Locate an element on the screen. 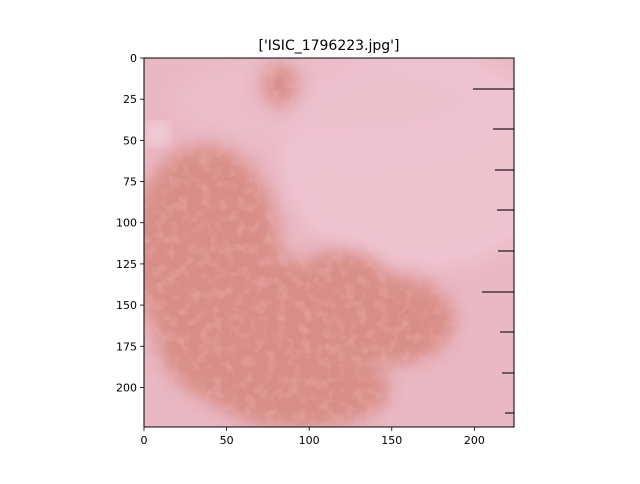 This screenshot has width=640, height=484. y-tick-label: 50 is located at coordinates (130, 140).